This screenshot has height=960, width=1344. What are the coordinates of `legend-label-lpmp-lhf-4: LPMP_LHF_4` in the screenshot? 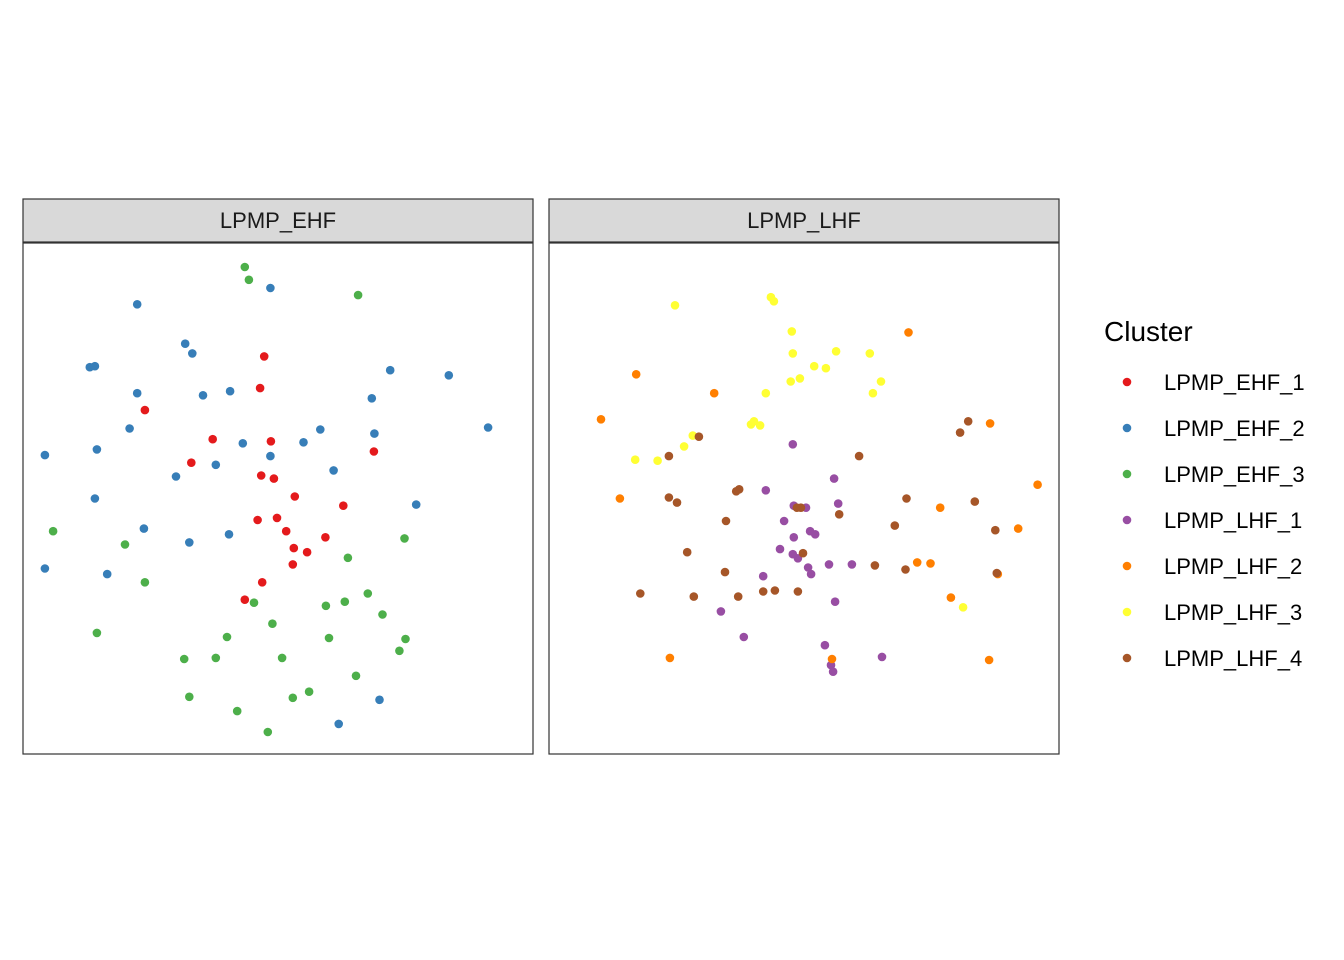 It's located at (1233, 658).